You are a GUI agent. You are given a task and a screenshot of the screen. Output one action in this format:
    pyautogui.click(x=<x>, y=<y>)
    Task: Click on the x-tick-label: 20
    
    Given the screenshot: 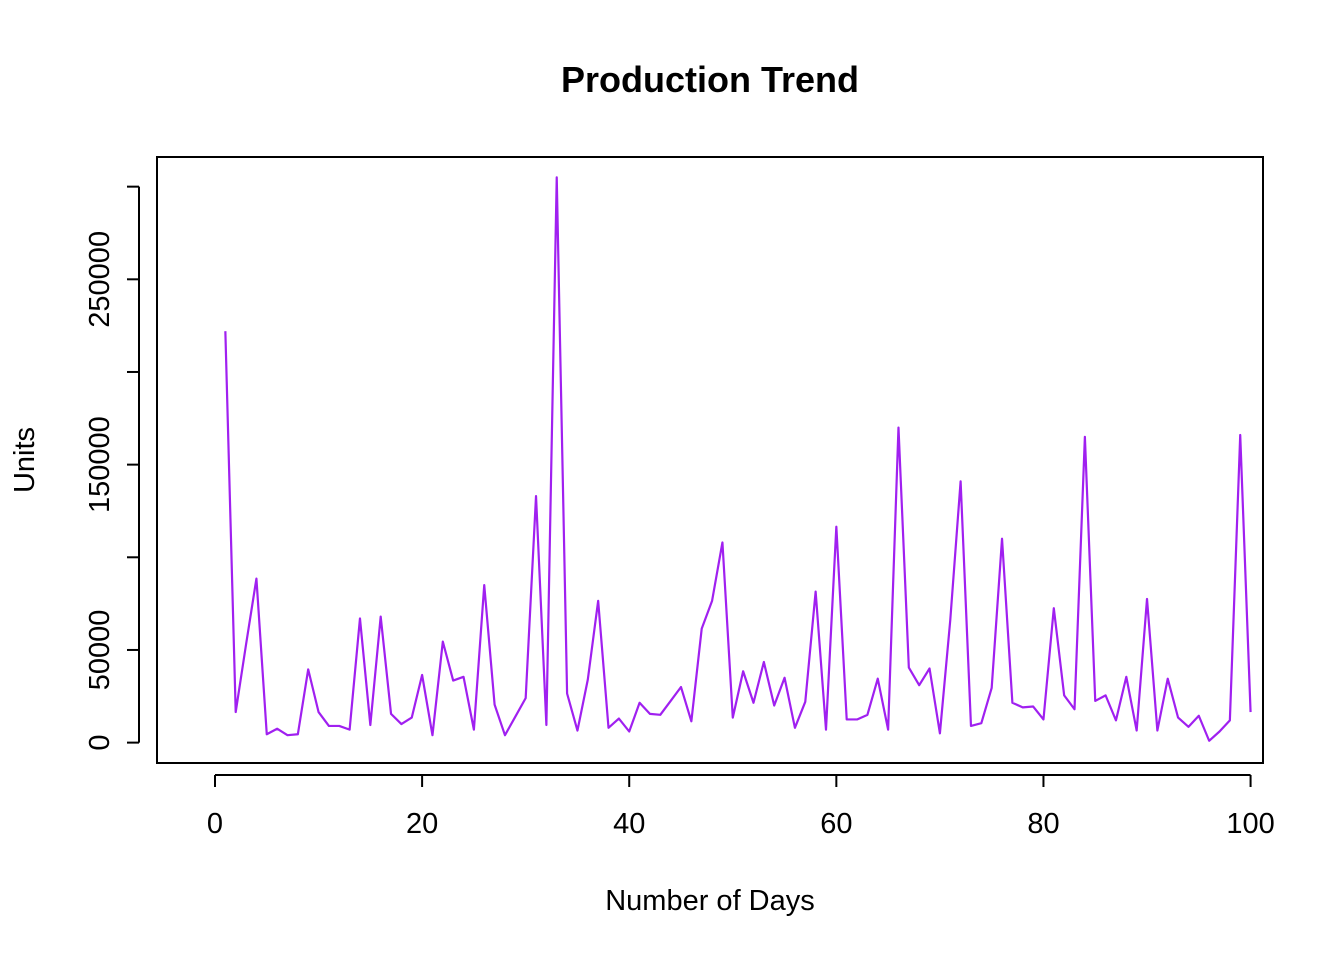 What is the action you would take?
    pyautogui.click(x=422, y=824)
    